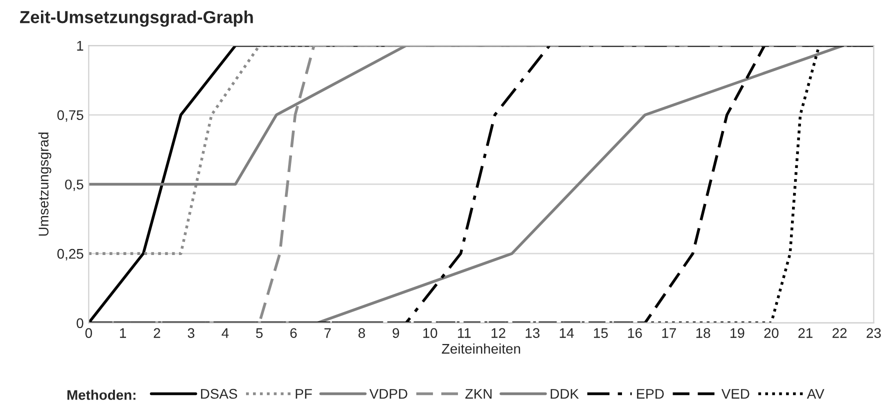  What do you see at coordinates (703, 333) in the screenshot?
I see `x-tick-label: 18` at bounding box center [703, 333].